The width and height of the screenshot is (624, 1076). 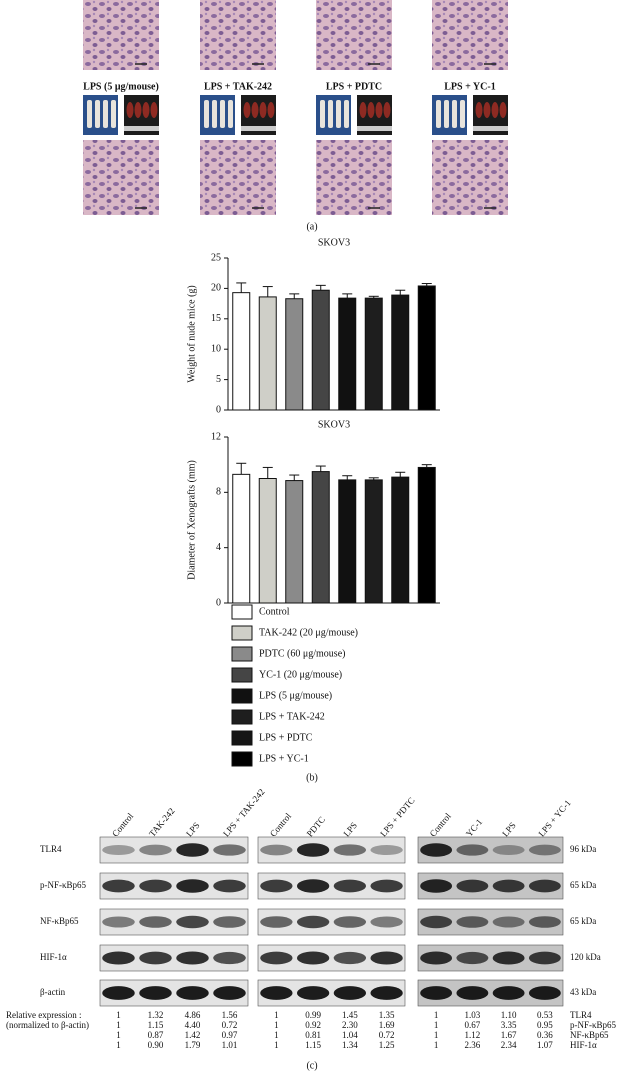 I want to click on row-label: HIF-1α, so click(x=53, y=957).